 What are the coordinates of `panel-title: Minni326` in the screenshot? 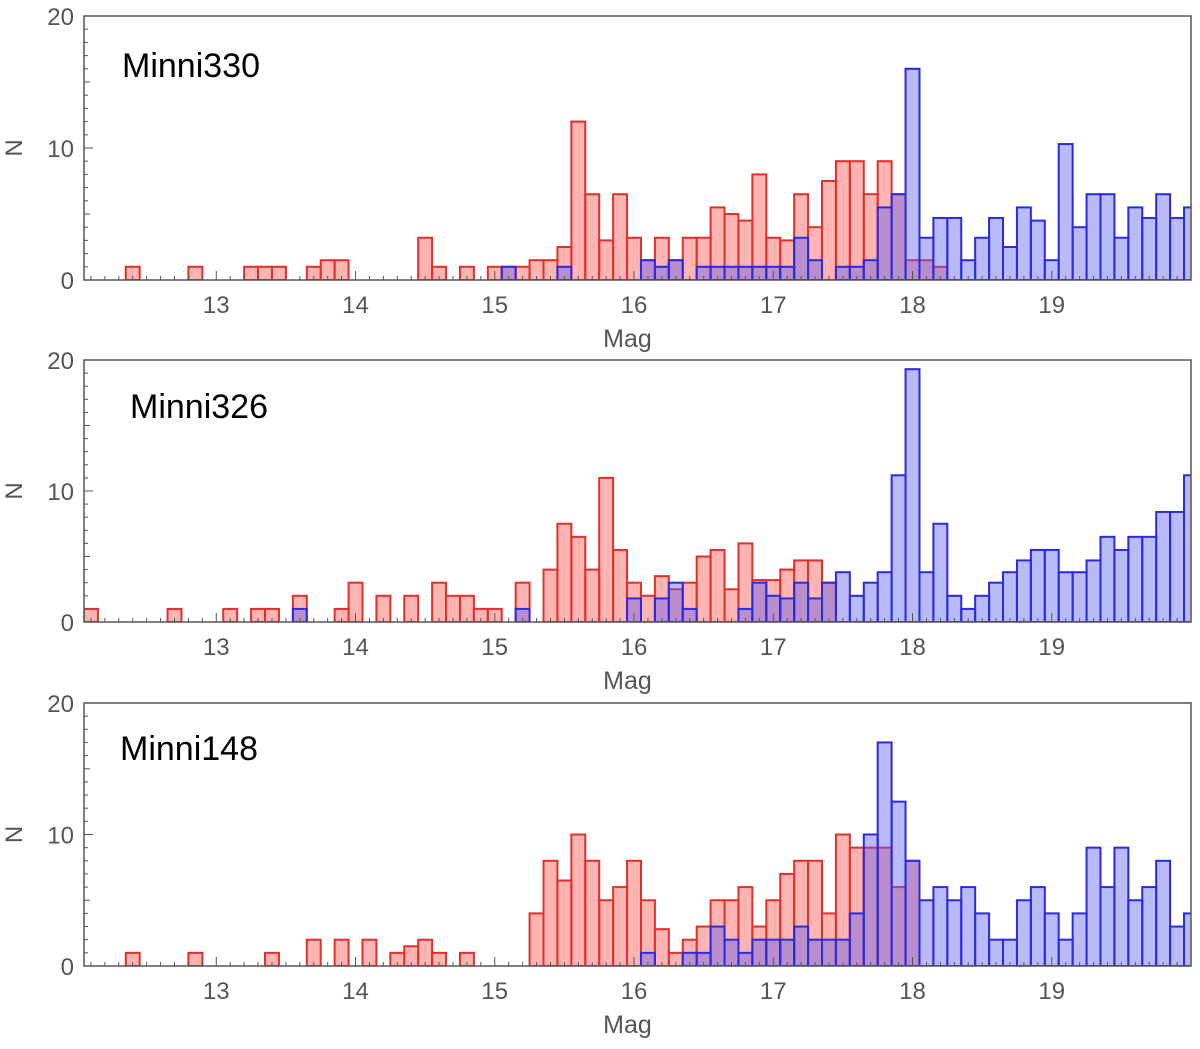 It's located at (199, 407).